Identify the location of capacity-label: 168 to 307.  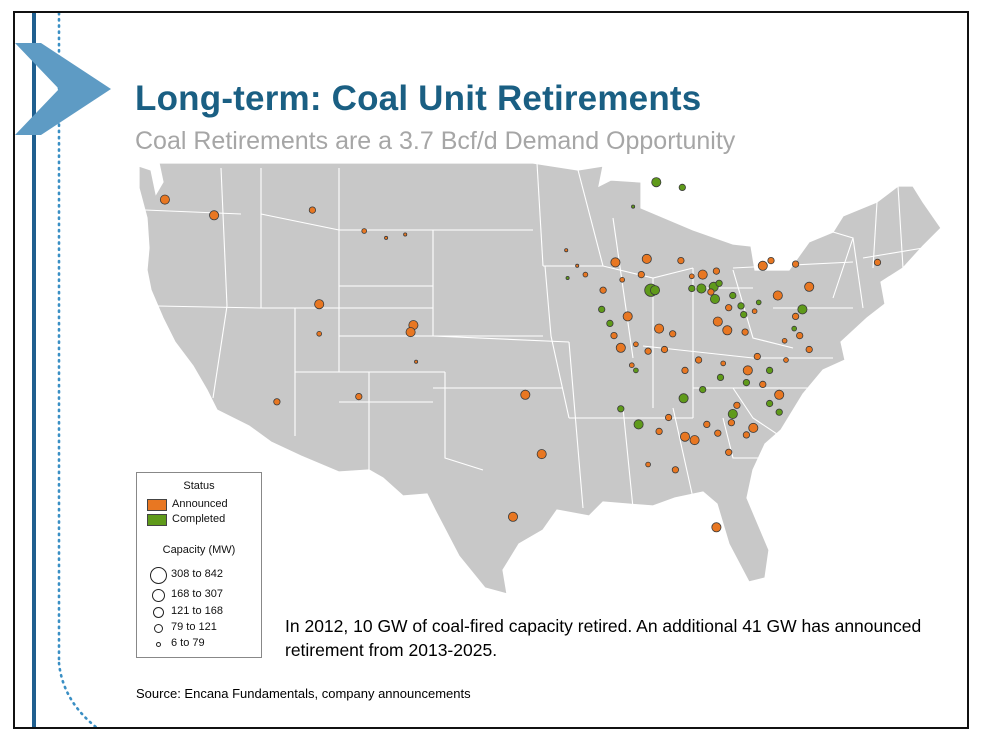
(197, 594).